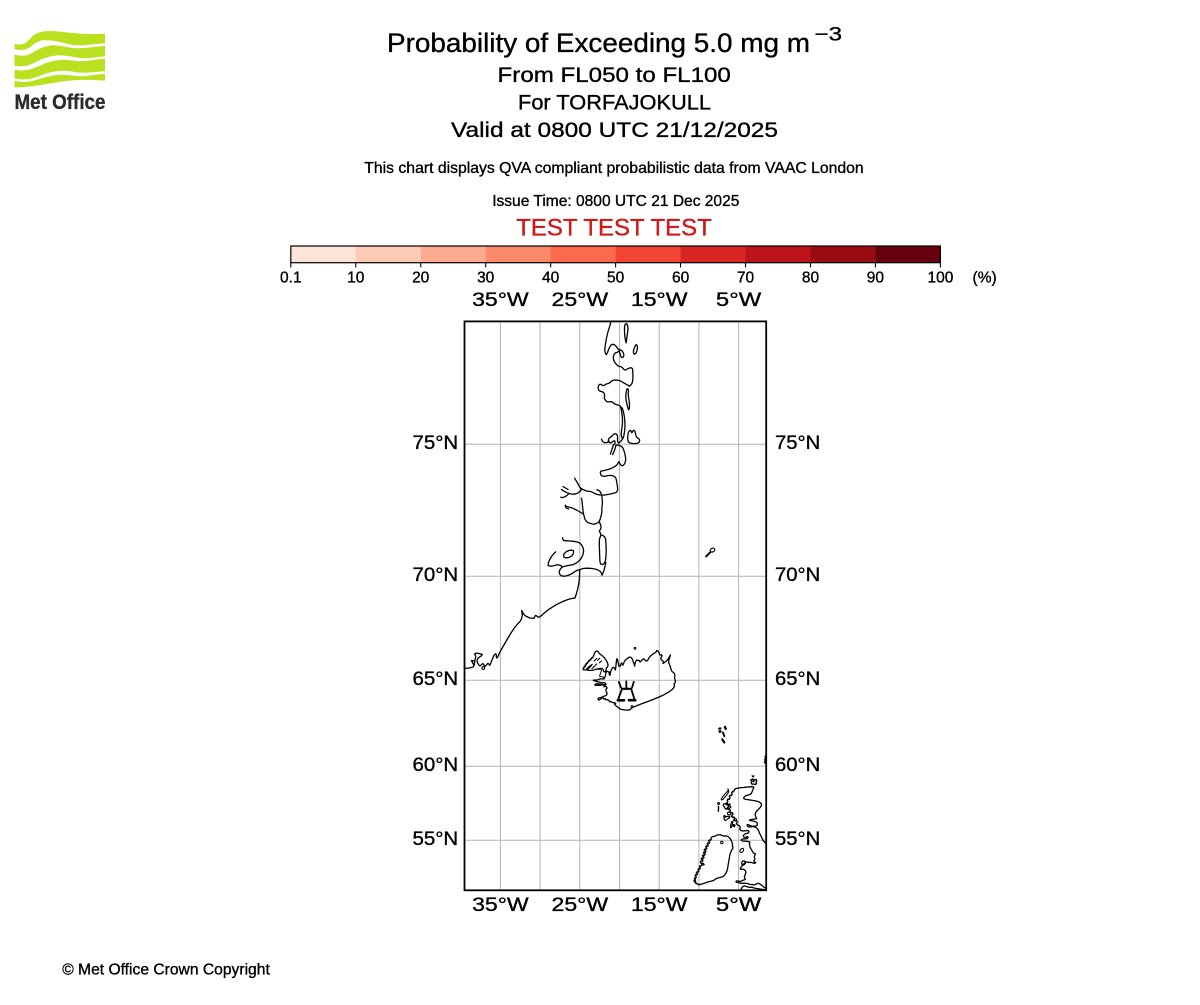  What do you see at coordinates (551, 278) in the screenshot?
I see `svg-text: 40` at bounding box center [551, 278].